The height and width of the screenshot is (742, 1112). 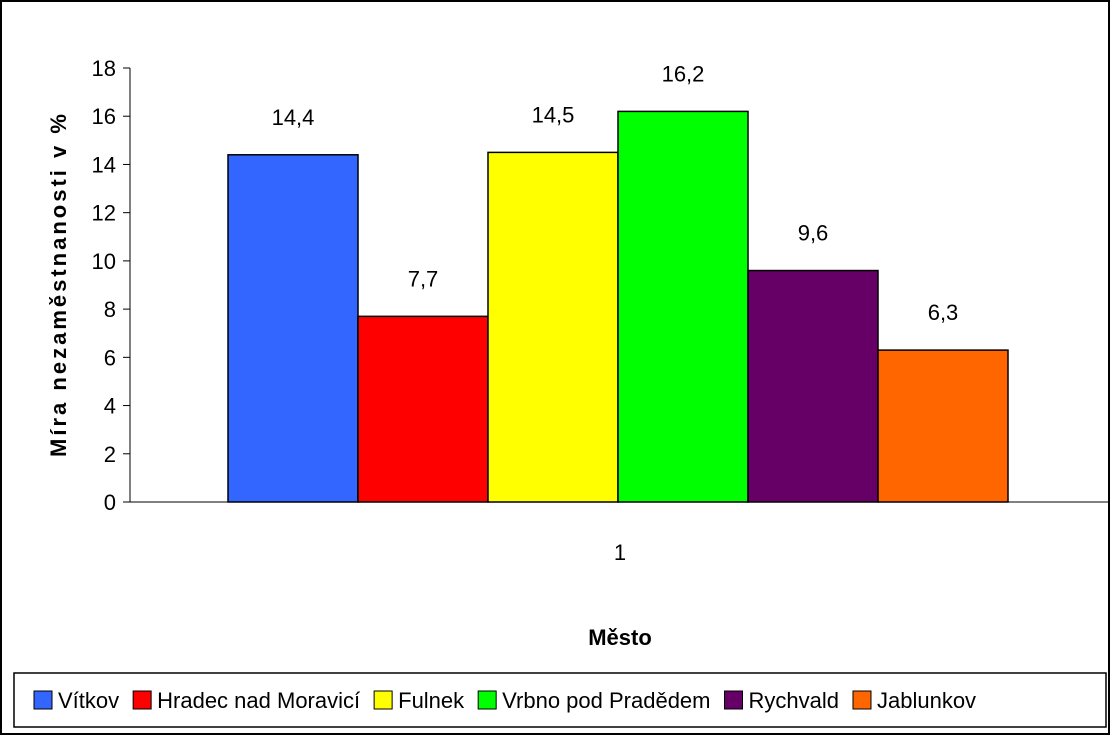 I want to click on data-label: 9,6, so click(x=813, y=233).